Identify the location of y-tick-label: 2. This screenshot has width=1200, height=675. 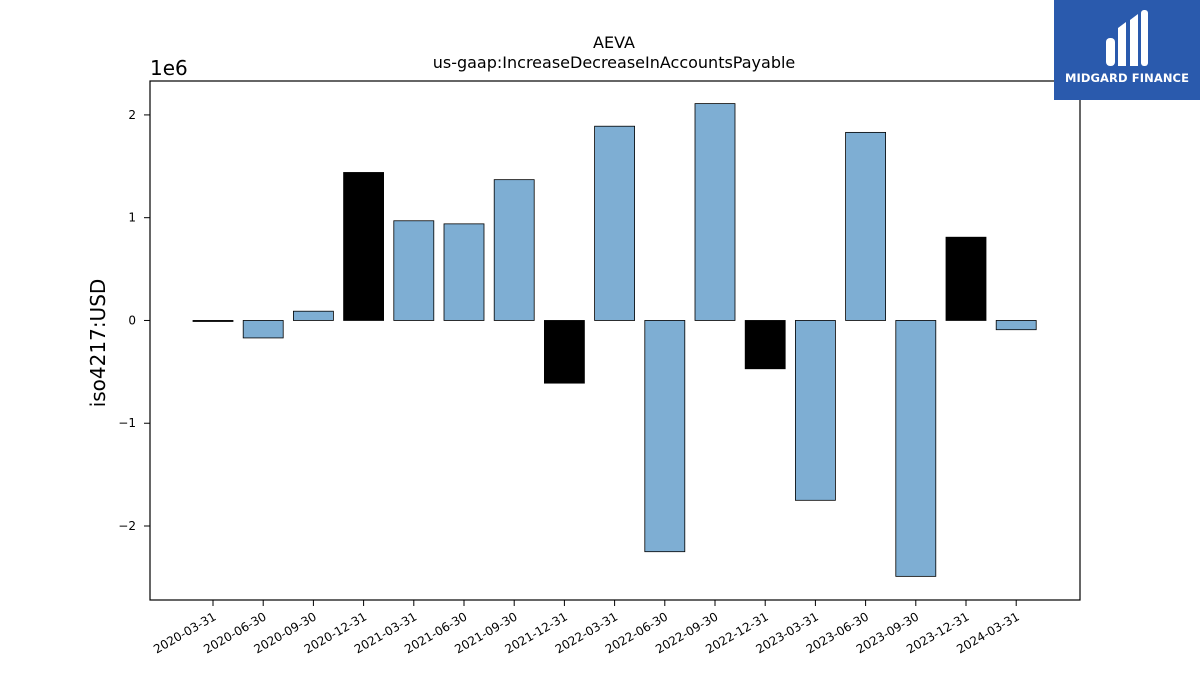
(132, 115).